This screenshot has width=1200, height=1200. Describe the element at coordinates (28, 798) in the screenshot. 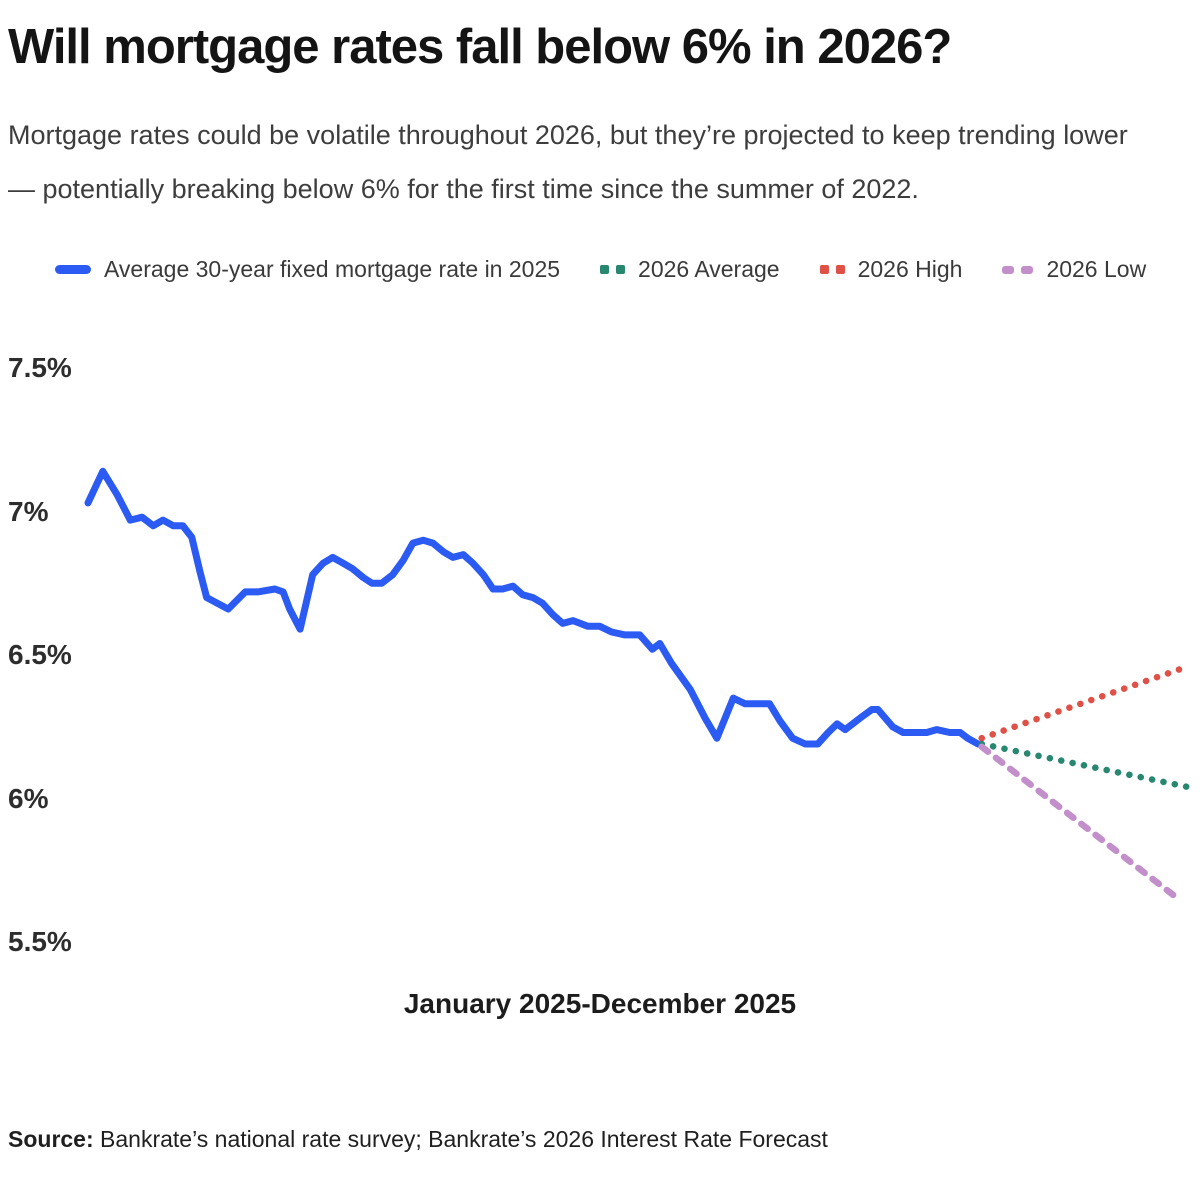

I see `y-axis-tick-label: 6%` at that location.